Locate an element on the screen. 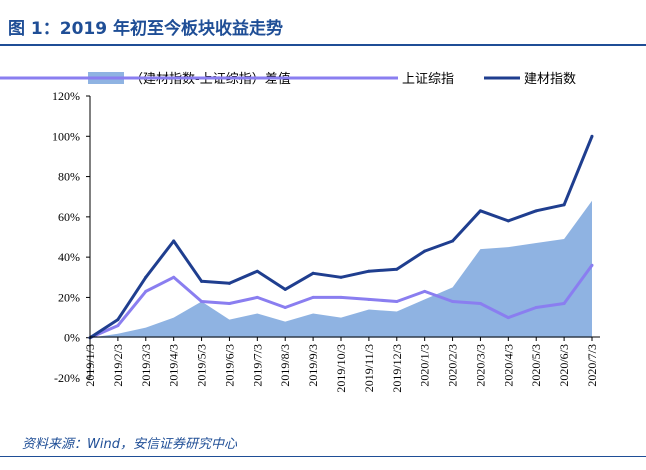 This screenshot has width=646, height=470. x-tick-label: 2019/9/3 is located at coordinates (313, 365).